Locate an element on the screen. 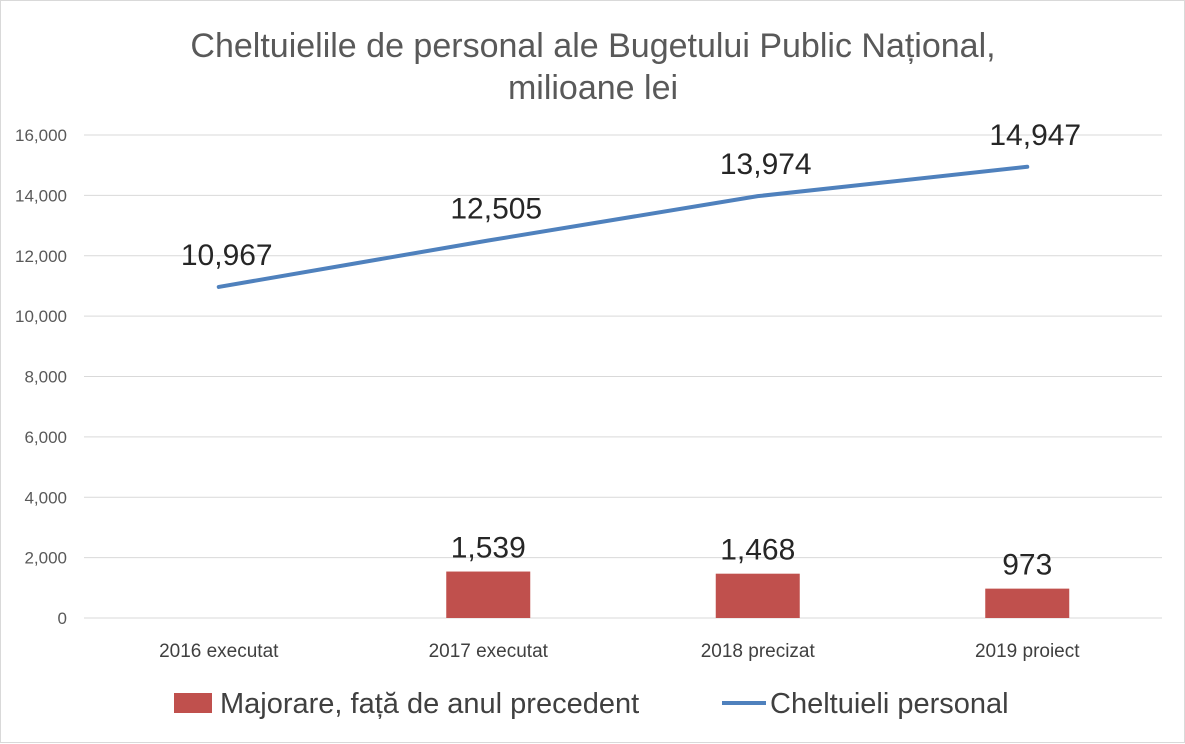 The width and height of the screenshot is (1185, 744). line-data-label: 10,967 is located at coordinates (227, 255).